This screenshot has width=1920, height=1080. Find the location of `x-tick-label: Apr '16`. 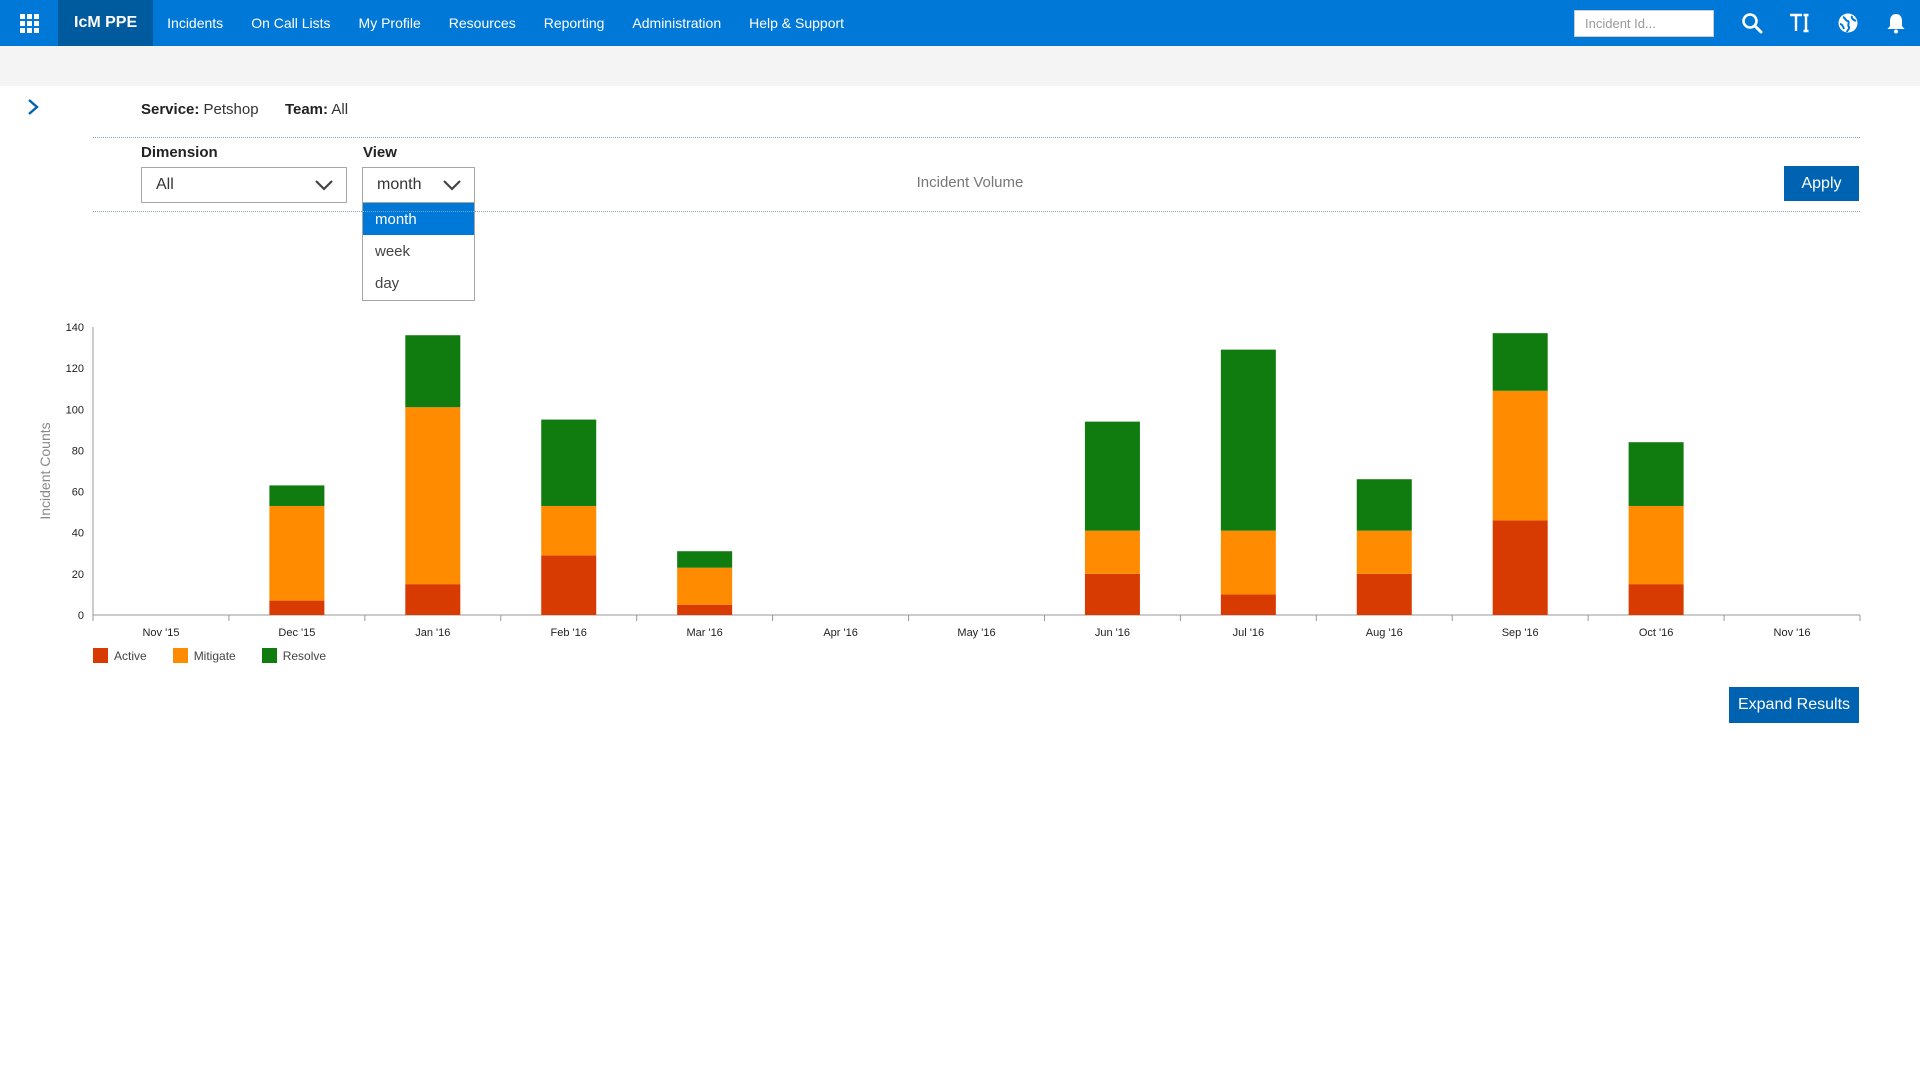

x-tick-label: Apr '16 is located at coordinates (840, 633).